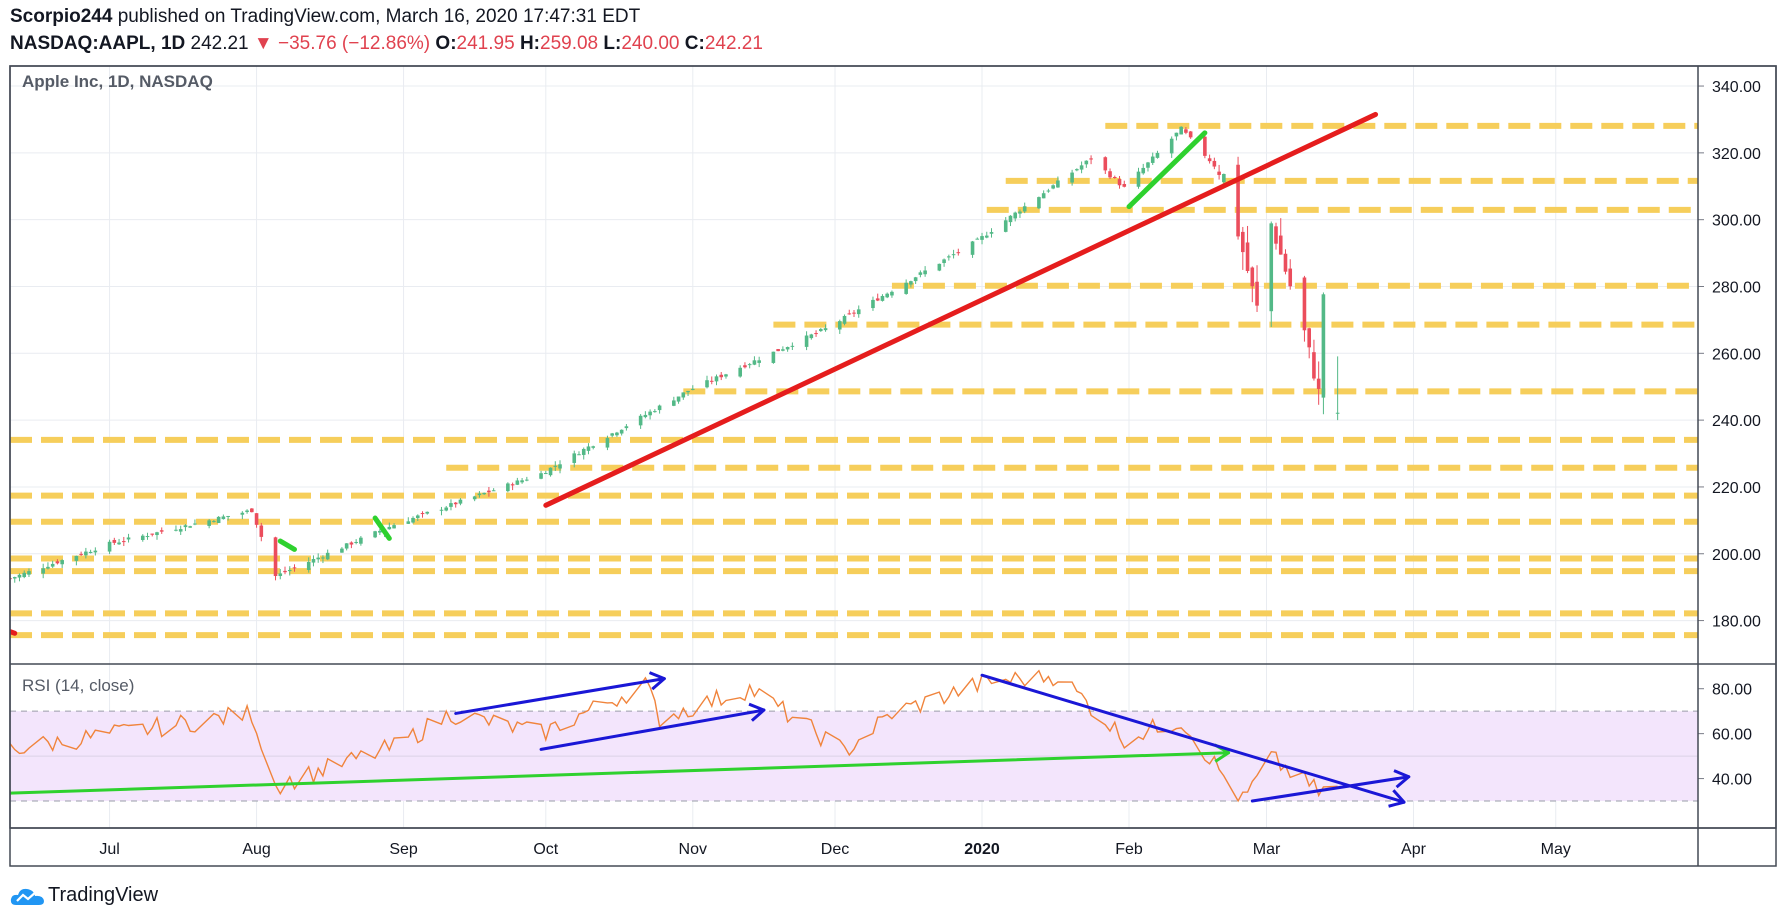 This screenshot has width=1782, height=923. Describe the element at coordinates (1736, 421) in the screenshot. I see `y-tick-label: 240.00` at that location.